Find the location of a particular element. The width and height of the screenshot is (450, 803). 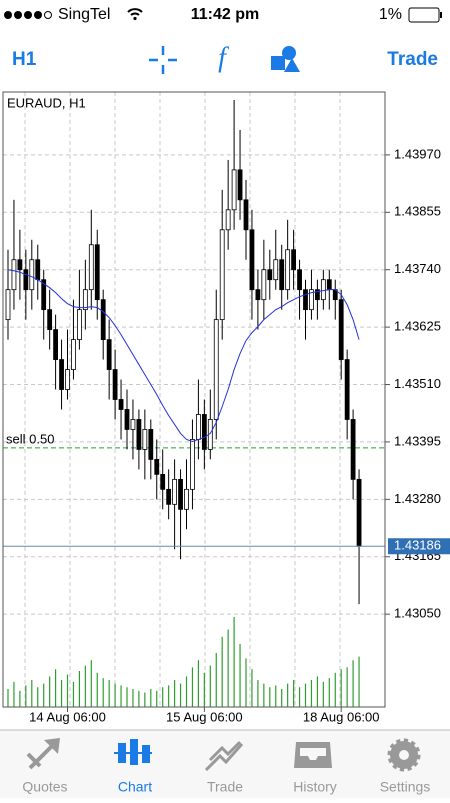

crosshair-button is located at coordinates (163, 60).